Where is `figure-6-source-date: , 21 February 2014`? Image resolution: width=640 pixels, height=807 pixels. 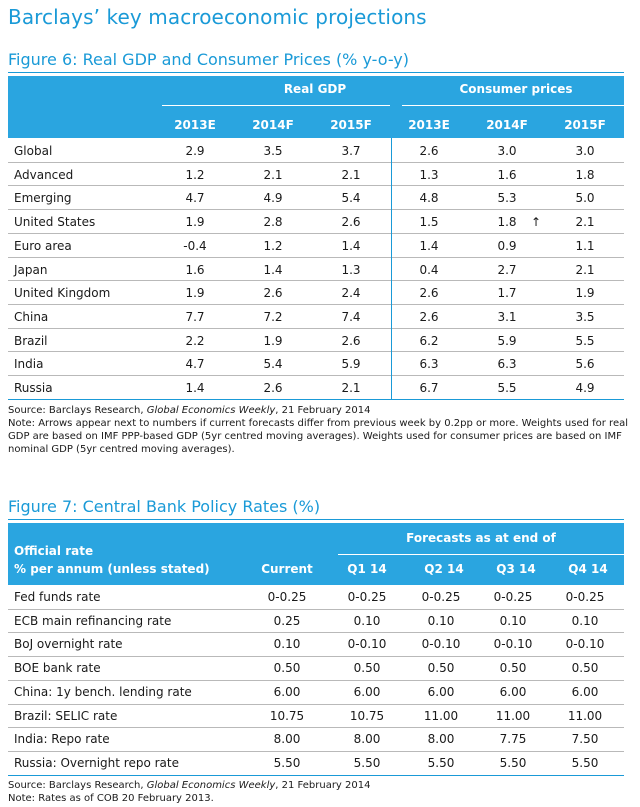
figure-6-source-date: , 21 February 2014 is located at coordinates (323, 410).